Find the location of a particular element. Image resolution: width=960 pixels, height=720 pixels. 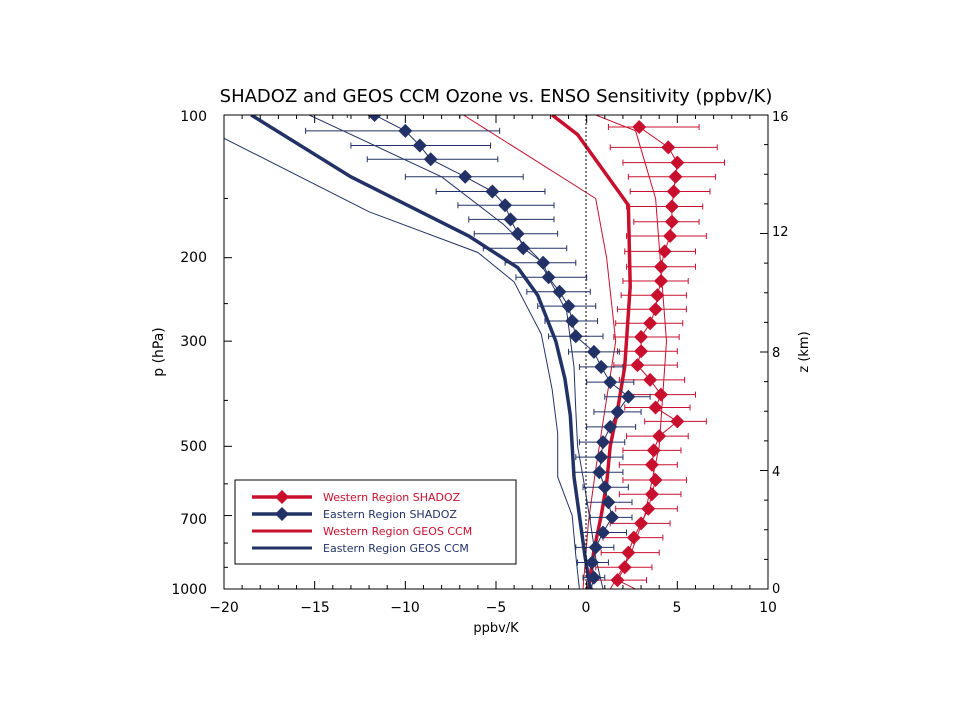

y-tick-label: 700 is located at coordinates (193, 520).